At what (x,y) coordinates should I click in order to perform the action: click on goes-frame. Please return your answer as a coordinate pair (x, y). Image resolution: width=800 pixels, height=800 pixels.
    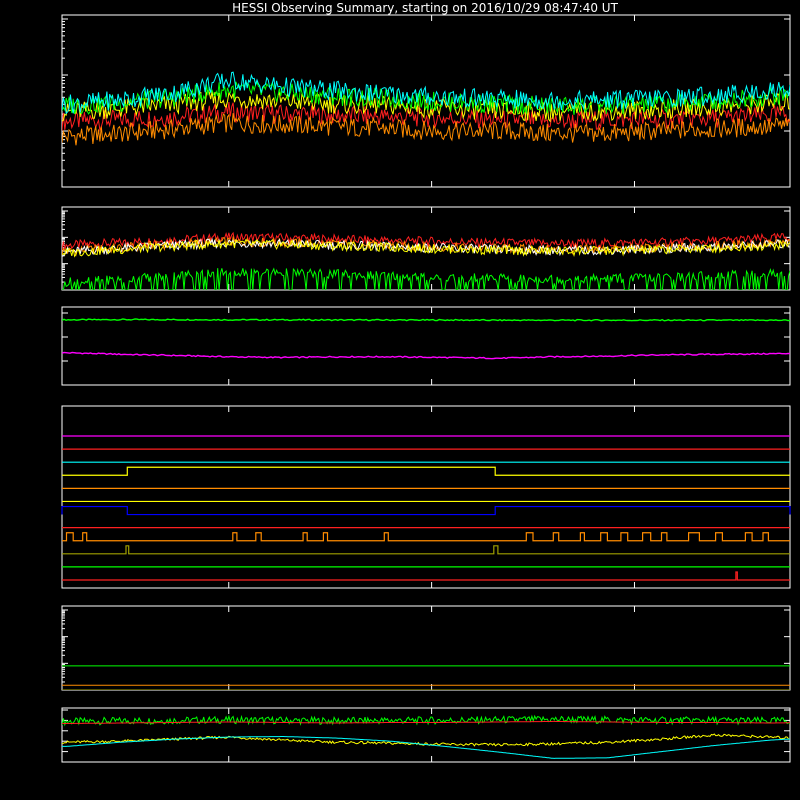
    Looking at the image, I should click on (426, 346).